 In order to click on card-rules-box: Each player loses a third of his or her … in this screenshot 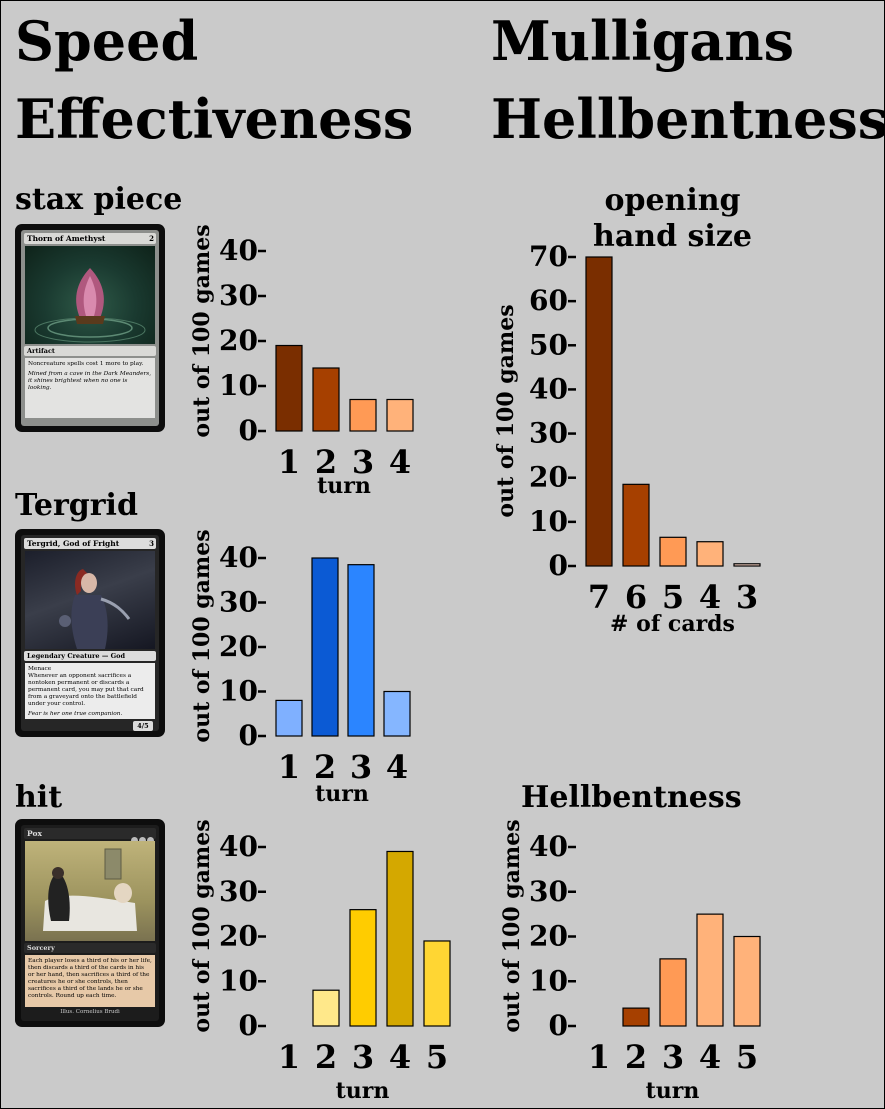, I will do `click(90, 981)`.